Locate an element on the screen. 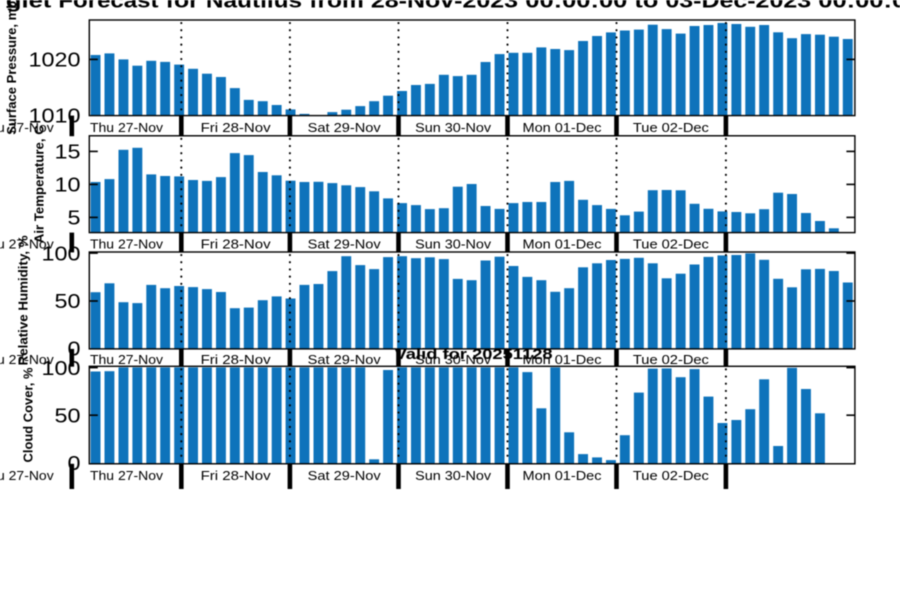  svg-text: Cloud Cover, % is located at coordinates (28, 414).